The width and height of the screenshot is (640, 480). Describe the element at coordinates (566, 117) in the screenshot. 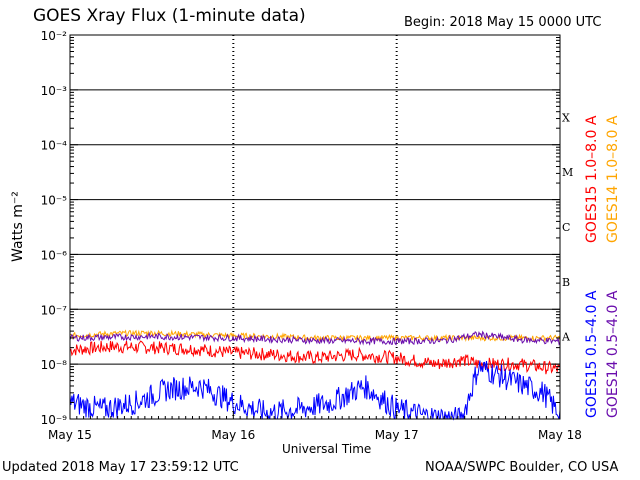

I see `flare-class-x: X` at that location.